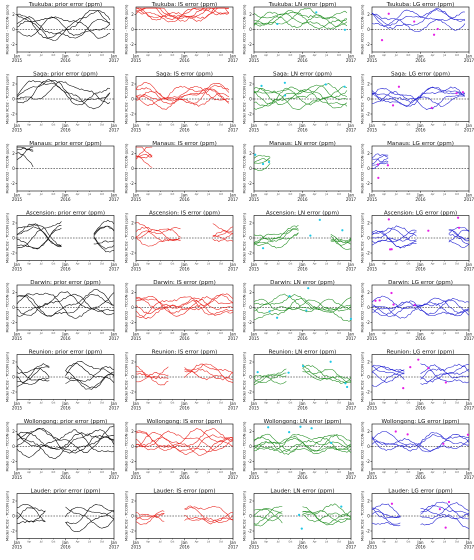  Describe the element at coordinates (420, 74) in the screenshot. I see `panel-title: Saga: LG error (ppm)` at that location.